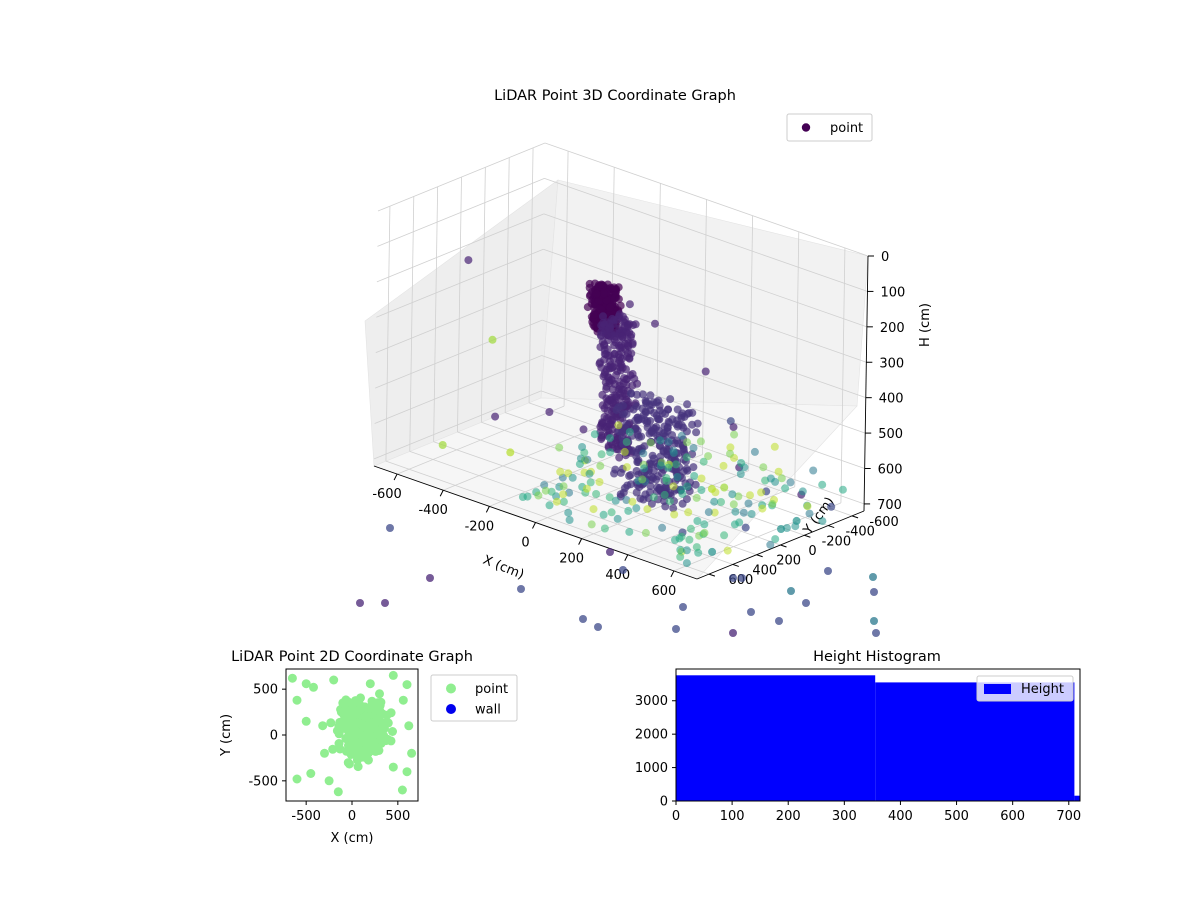  What do you see at coordinates (877, 657) in the screenshot?
I see `histogram-title: Height Histogram` at bounding box center [877, 657].